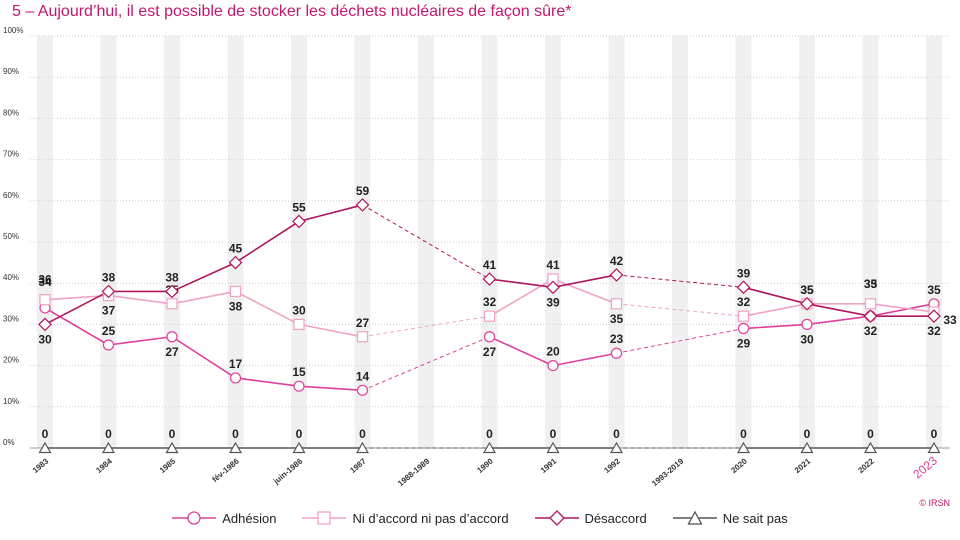  Describe the element at coordinates (668, 472) in the screenshot. I see `x-tick-label: 1993-2019` at that location.